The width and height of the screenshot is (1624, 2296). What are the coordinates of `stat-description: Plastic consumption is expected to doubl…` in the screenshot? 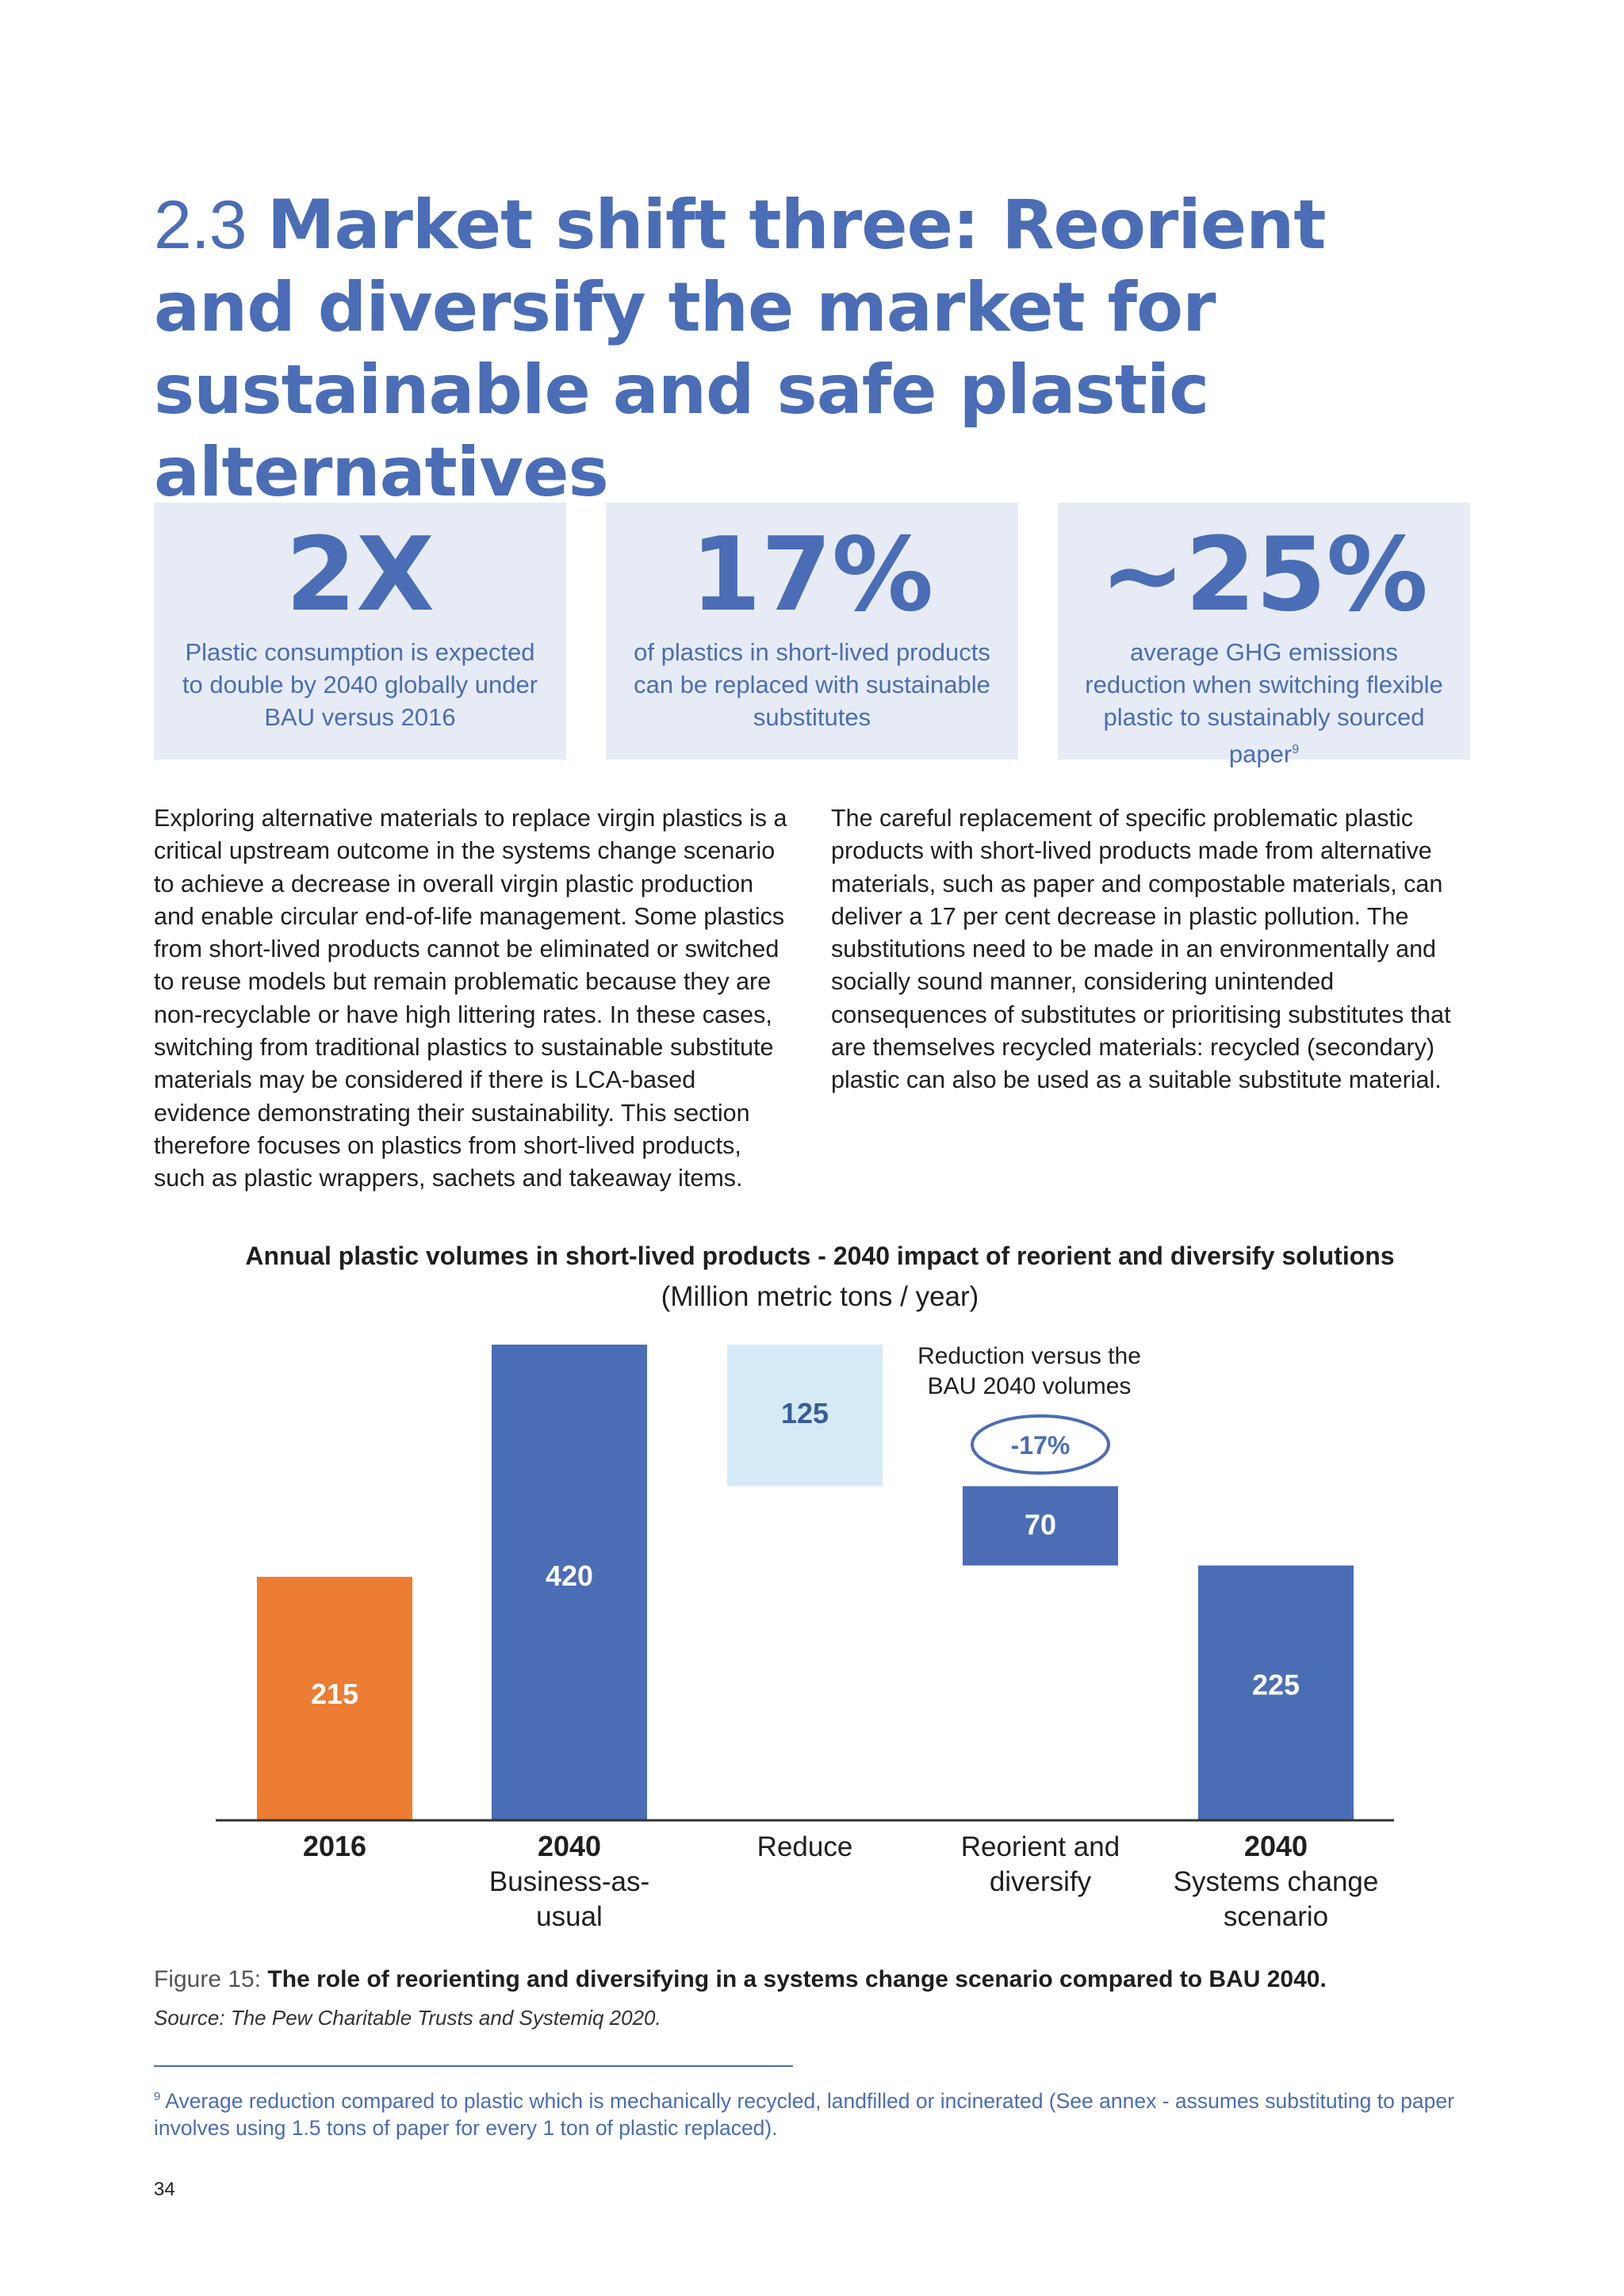 It's located at (360, 685).